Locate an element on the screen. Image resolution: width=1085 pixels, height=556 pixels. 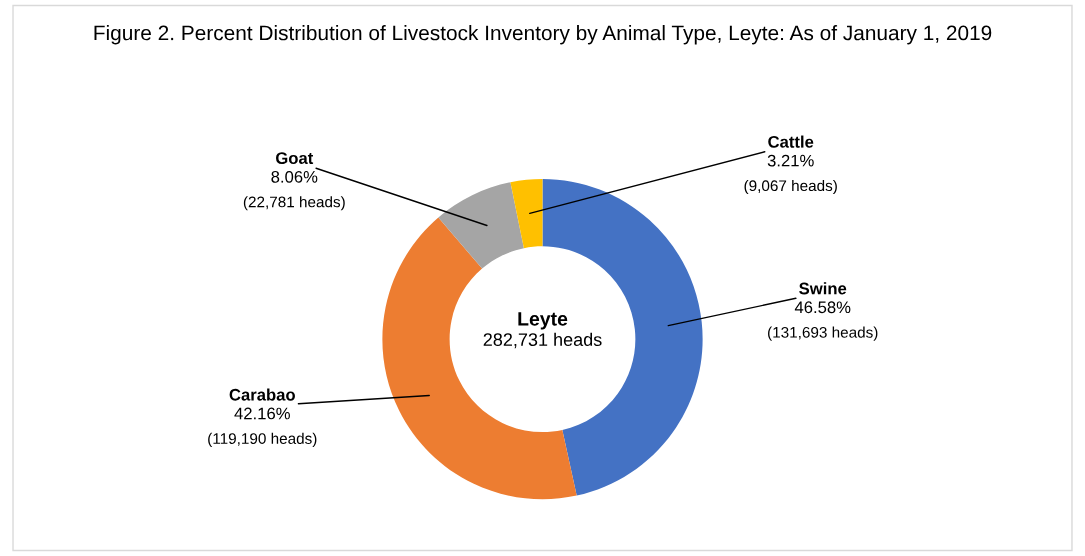
text: (119,190 heads) is located at coordinates (262, 439).